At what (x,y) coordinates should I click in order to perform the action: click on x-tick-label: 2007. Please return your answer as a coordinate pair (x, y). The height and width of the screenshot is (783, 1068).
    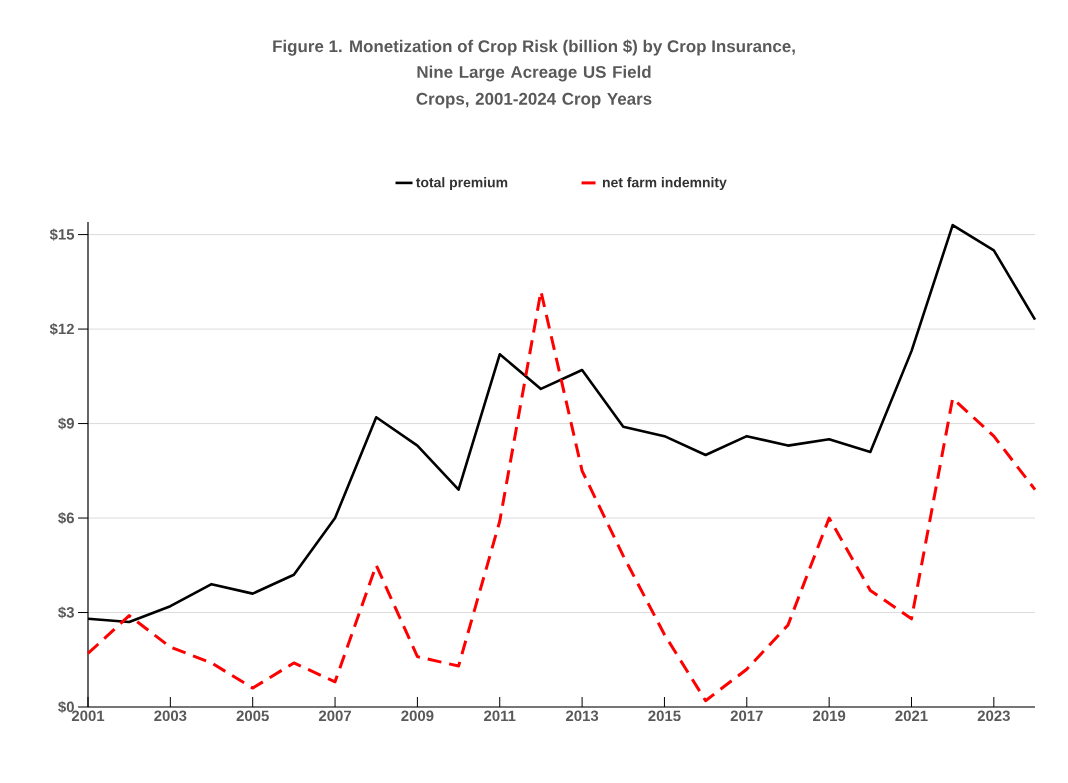
    Looking at the image, I should click on (335, 716).